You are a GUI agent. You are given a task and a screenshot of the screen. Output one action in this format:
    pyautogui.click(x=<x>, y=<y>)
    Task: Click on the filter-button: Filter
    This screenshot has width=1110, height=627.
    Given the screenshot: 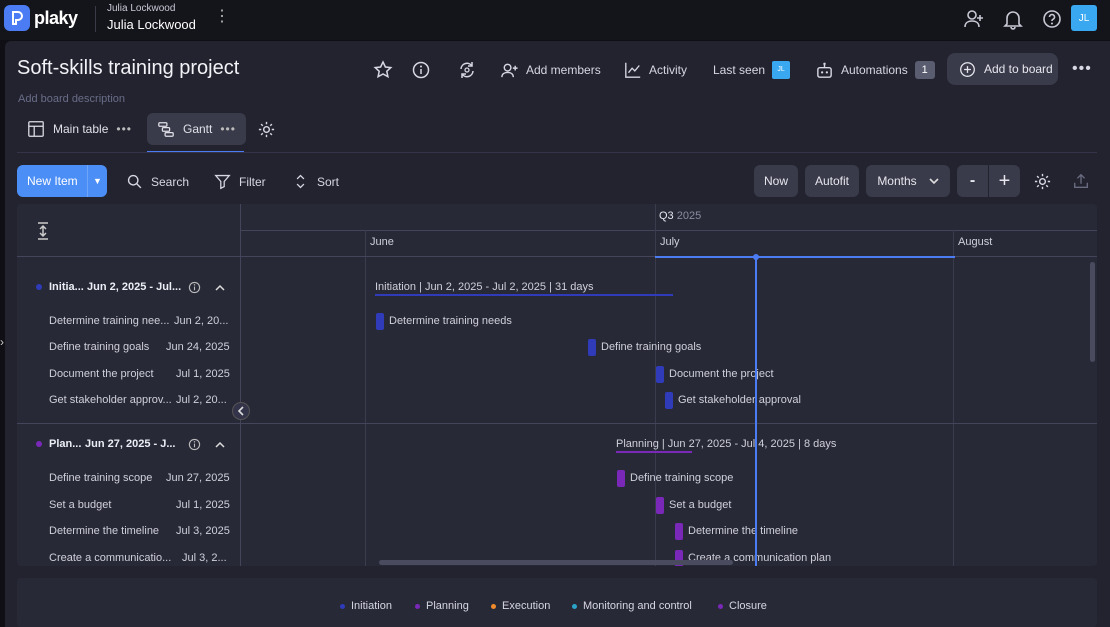 What is the action you would take?
    pyautogui.click(x=240, y=181)
    